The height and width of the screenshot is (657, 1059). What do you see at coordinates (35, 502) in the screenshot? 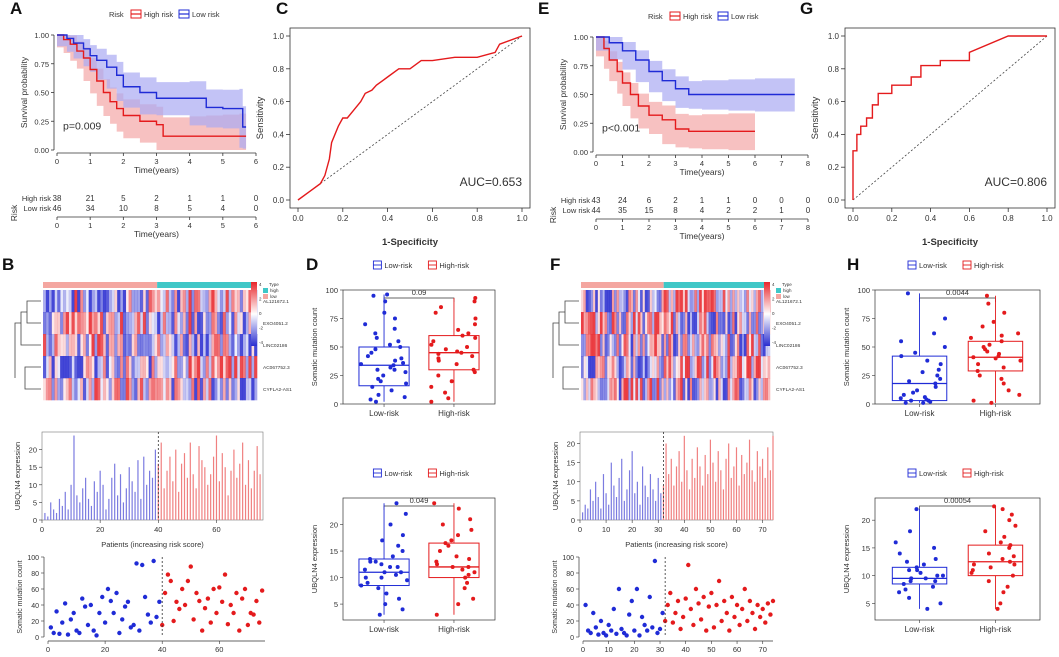
I see `y-tick-label: 5` at bounding box center [35, 502].